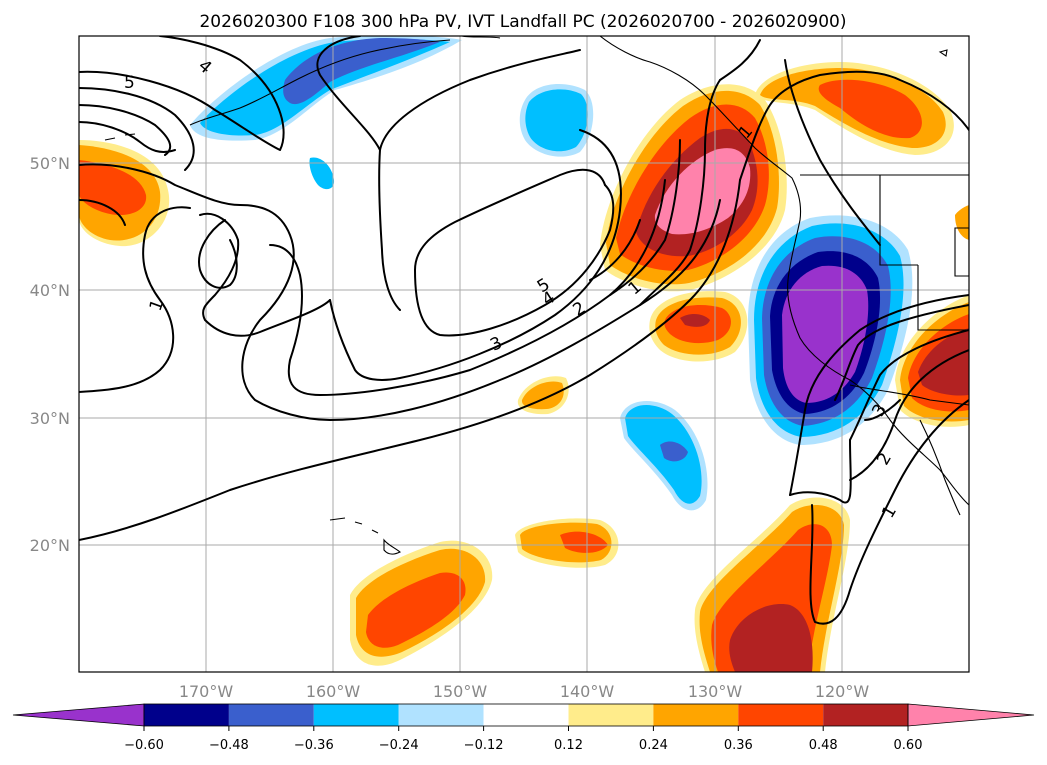 This screenshot has width=1047, height=765. What do you see at coordinates (674, 451) in the screenshot?
I see `shade-midpac-blue` at bounding box center [674, 451].